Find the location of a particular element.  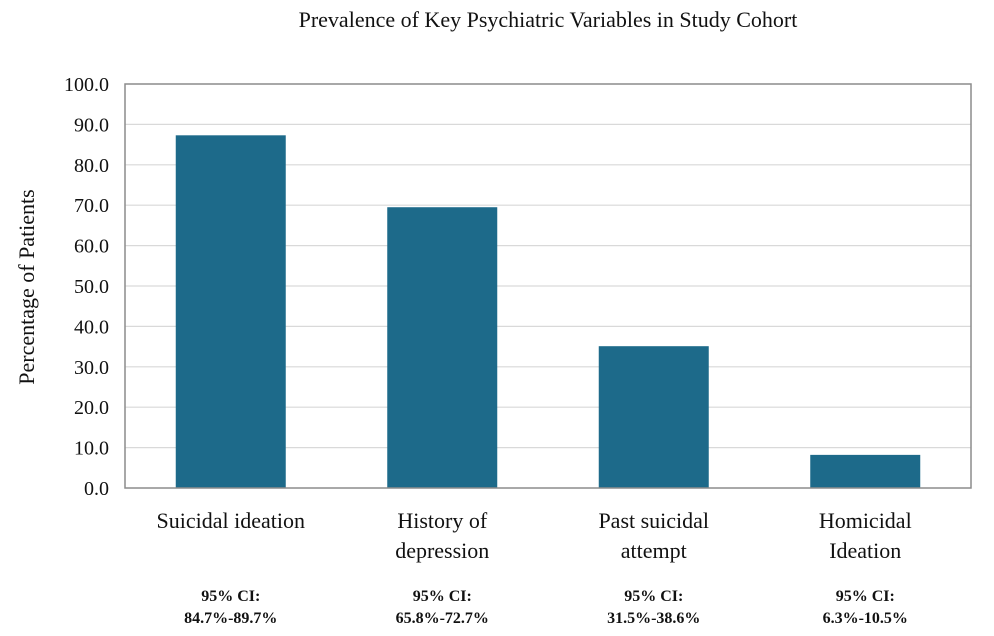

x-category-label: History of is located at coordinates (442, 520).